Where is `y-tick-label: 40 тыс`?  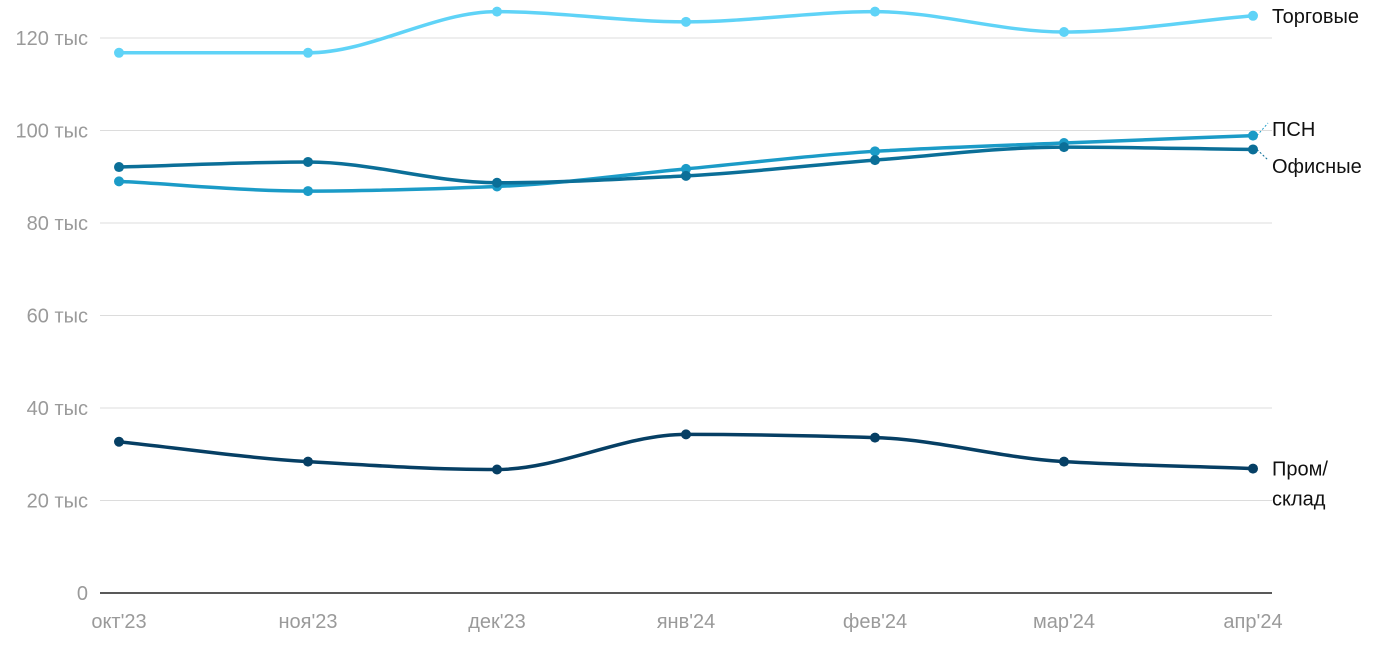
y-tick-label: 40 тыс is located at coordinates (57, 409).